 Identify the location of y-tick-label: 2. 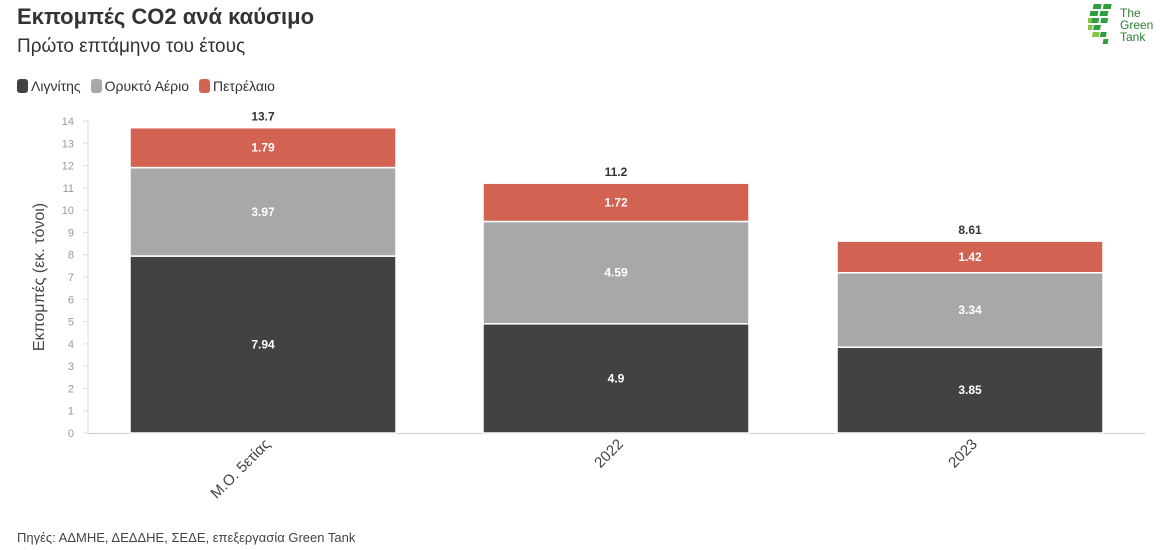
(71, 389).